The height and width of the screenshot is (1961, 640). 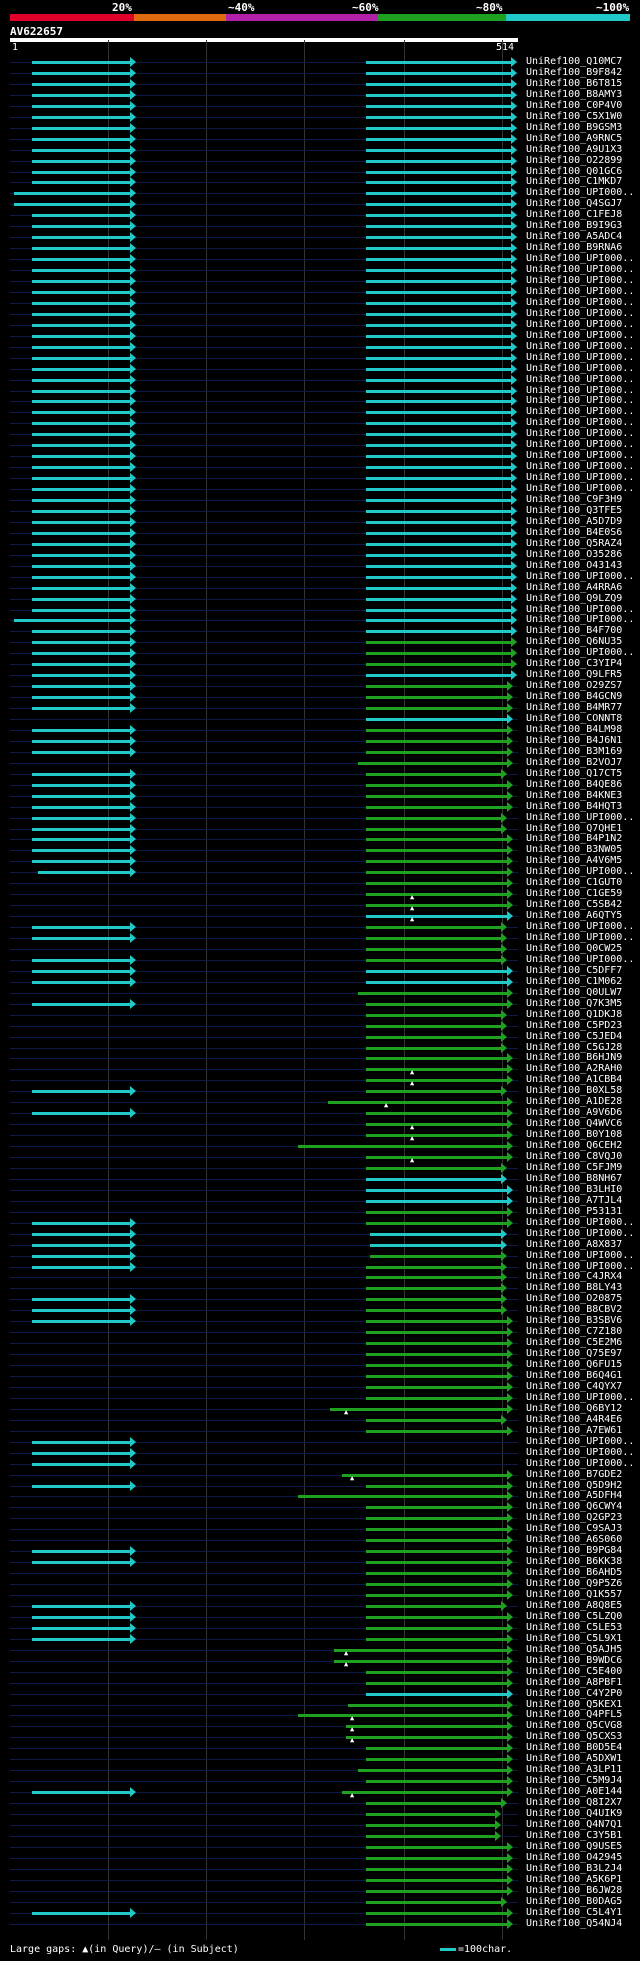 I want to click on hit-row: UniRef100_Q1DKJ8, so click(x=320, y=1015).